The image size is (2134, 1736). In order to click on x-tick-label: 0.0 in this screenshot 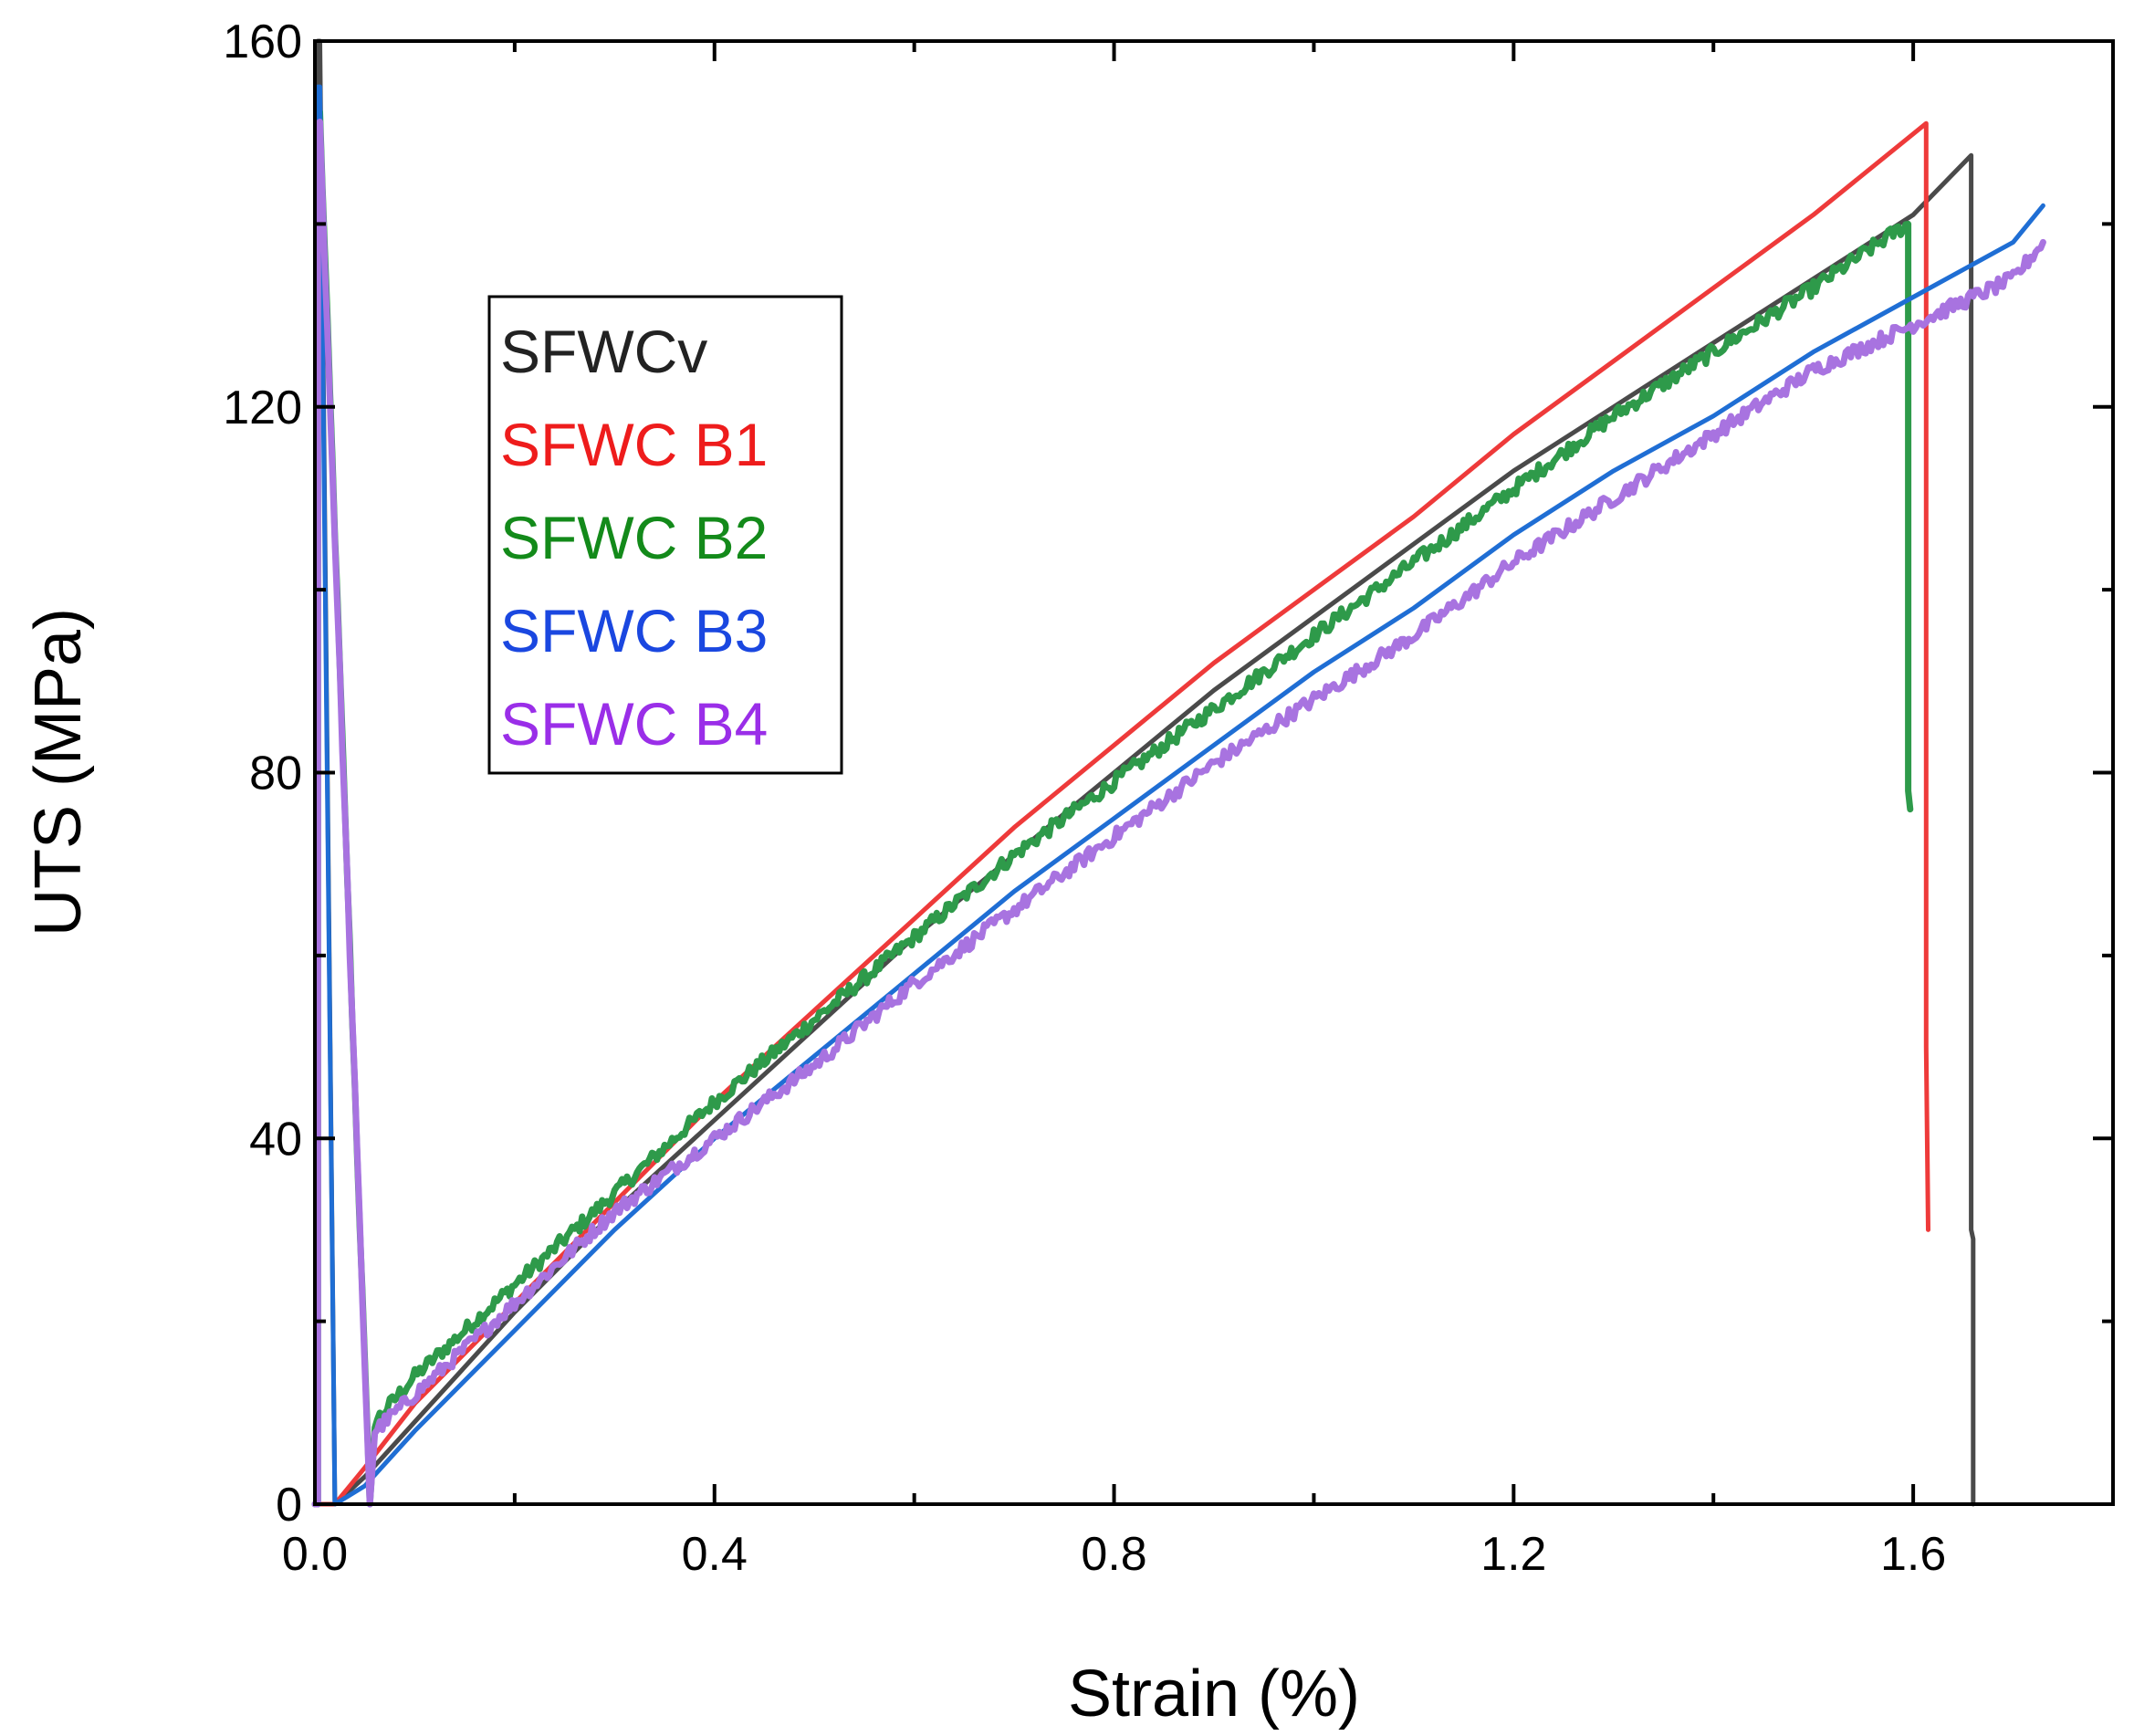, I will do `click(315, 1554)`.